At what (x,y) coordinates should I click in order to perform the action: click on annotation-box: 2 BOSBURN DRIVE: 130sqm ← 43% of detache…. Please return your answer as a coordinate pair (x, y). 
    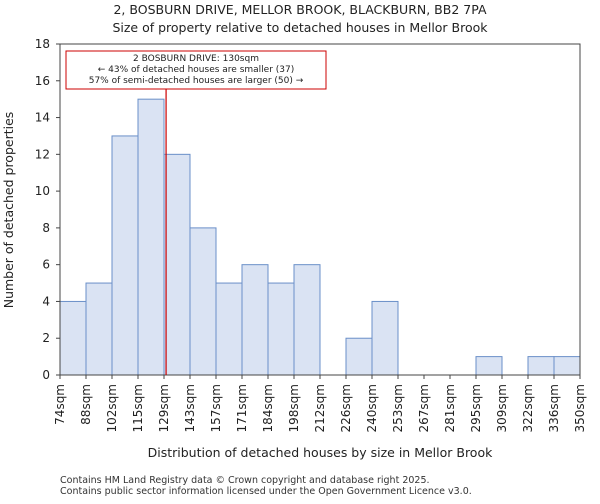
    Looking at the image, I should click on (196, 70).